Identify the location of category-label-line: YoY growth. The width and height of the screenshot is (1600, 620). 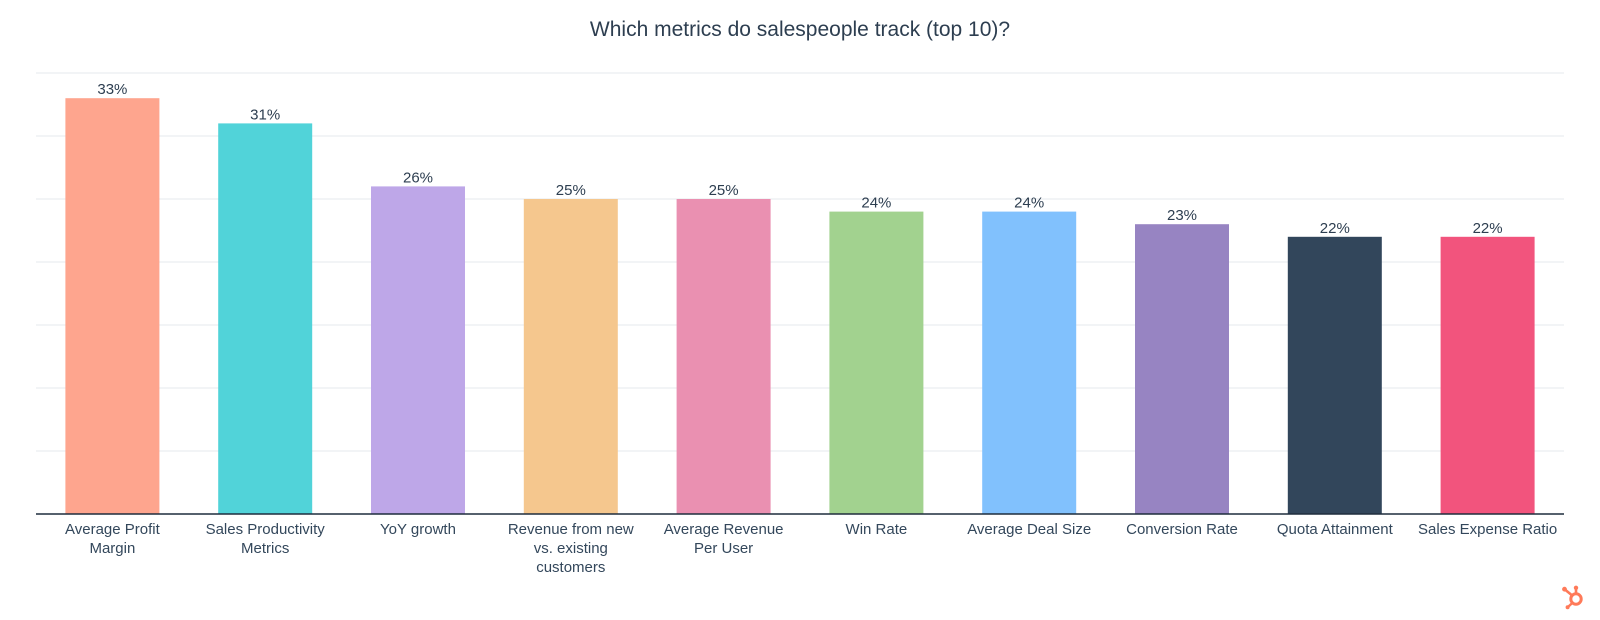
(418, 529).